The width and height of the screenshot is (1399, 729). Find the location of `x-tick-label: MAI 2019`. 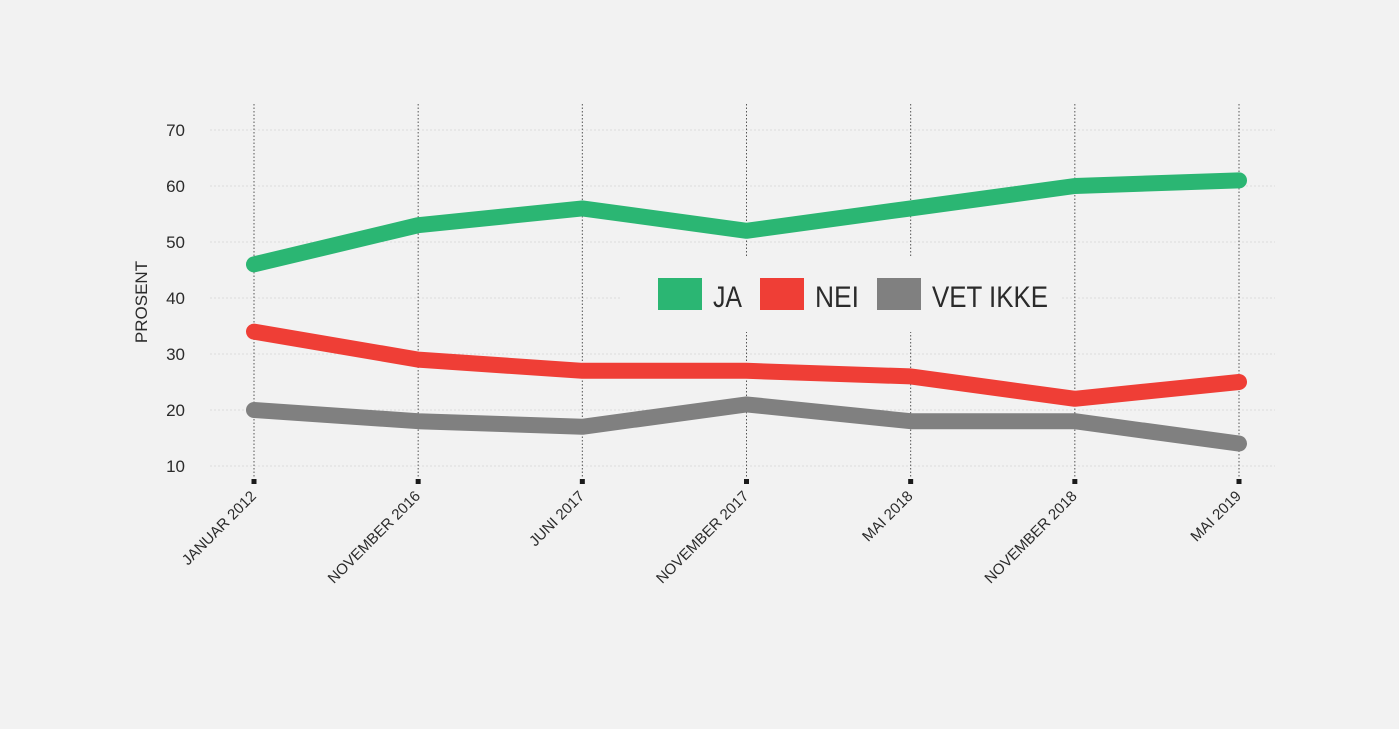

x-tick-label: MAI 2019 is located at coordinates (1215, 516).